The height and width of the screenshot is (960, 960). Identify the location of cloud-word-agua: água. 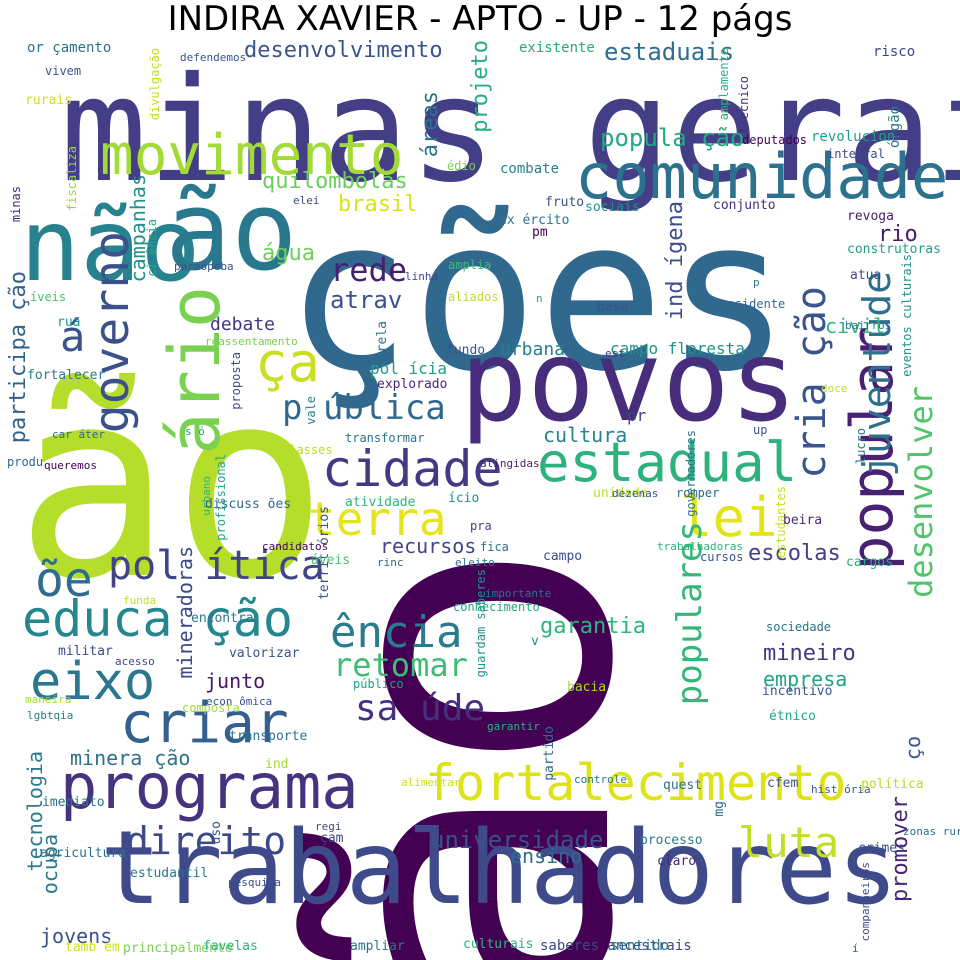
(288, 253).